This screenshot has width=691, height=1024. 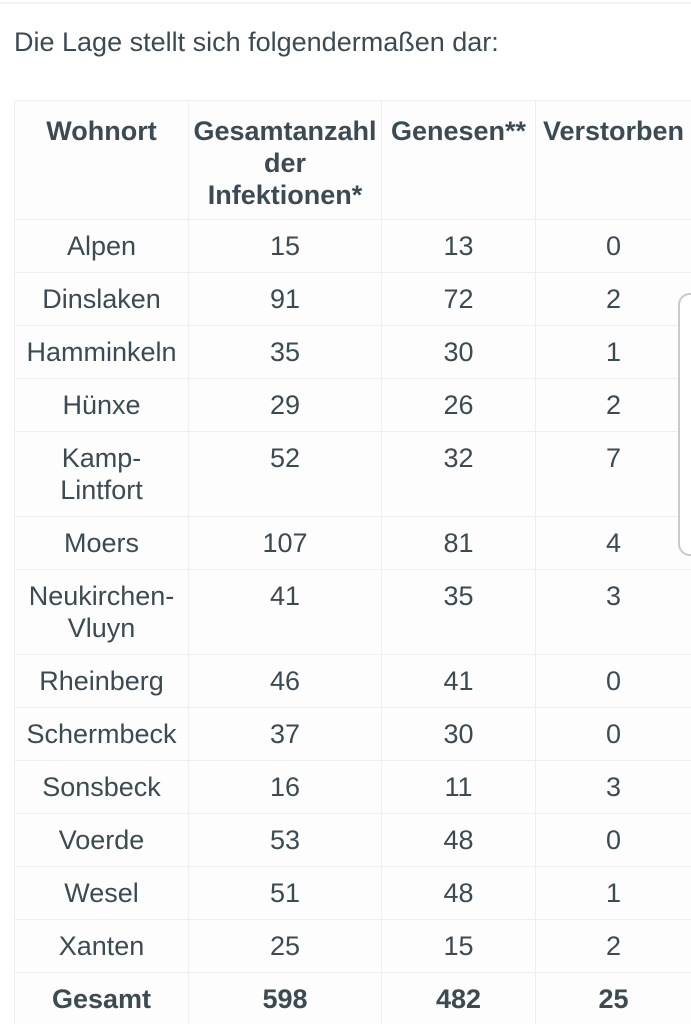 What do you see at coordinates (285, 840) in the screenshot?
I see `cell-infektionen: 53` at bounding box center [285, 840].